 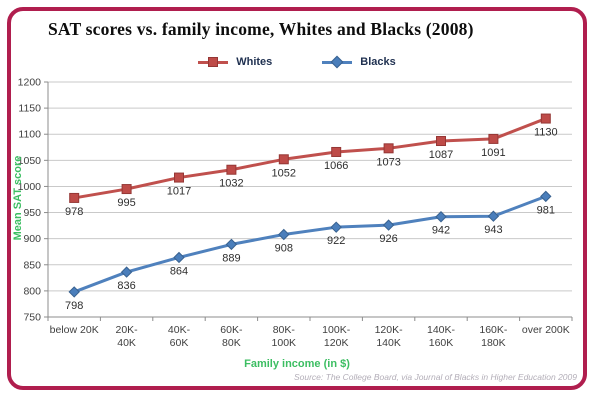 What do you see at coordinates (231, 330) in the screenshot?
I see `x-category-label: 60K-` at bounding box center [231, 330].